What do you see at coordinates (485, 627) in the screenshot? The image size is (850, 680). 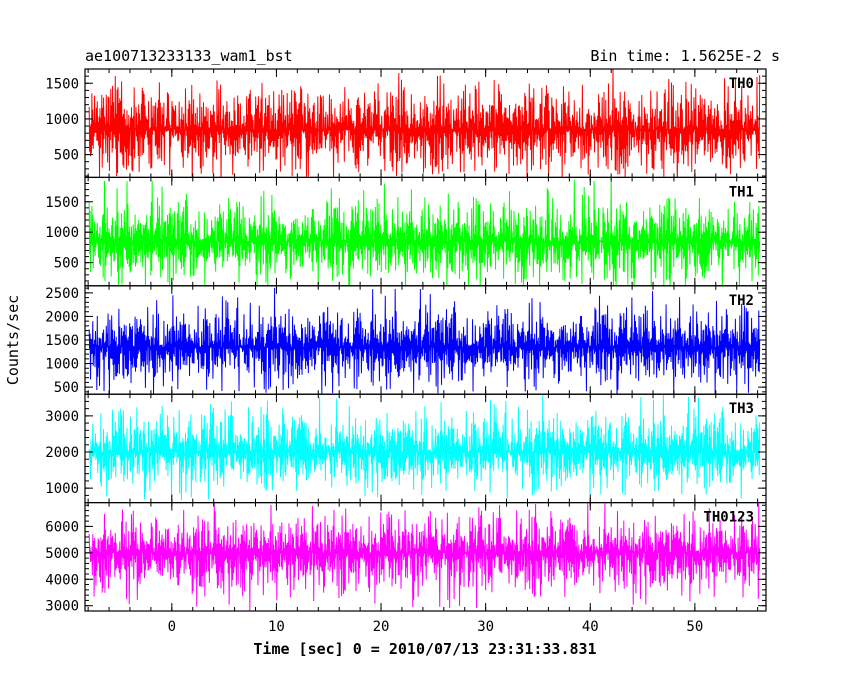 I see `x-tick-label: 30` at bounding box center [485, 627].